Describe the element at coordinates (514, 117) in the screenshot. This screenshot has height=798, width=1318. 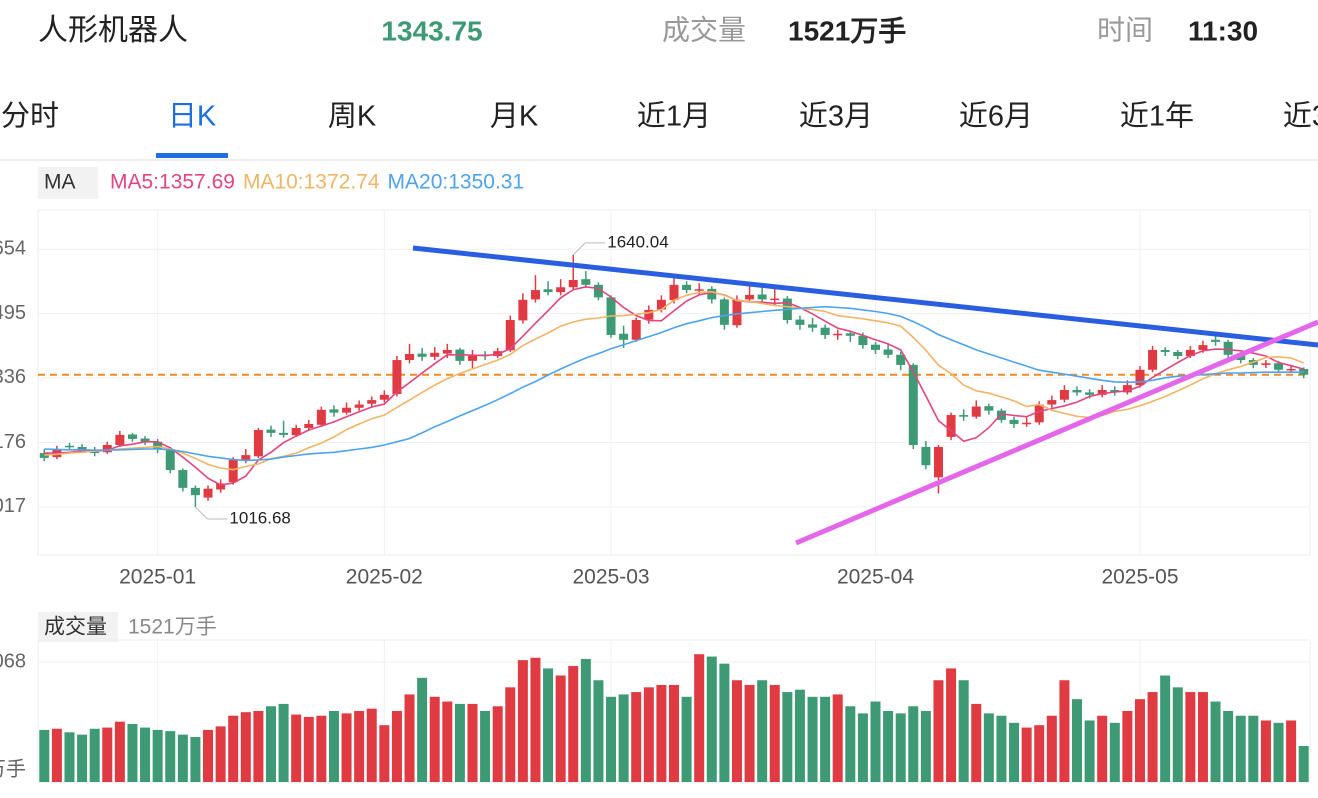
I see `tab: 月K` at that location.